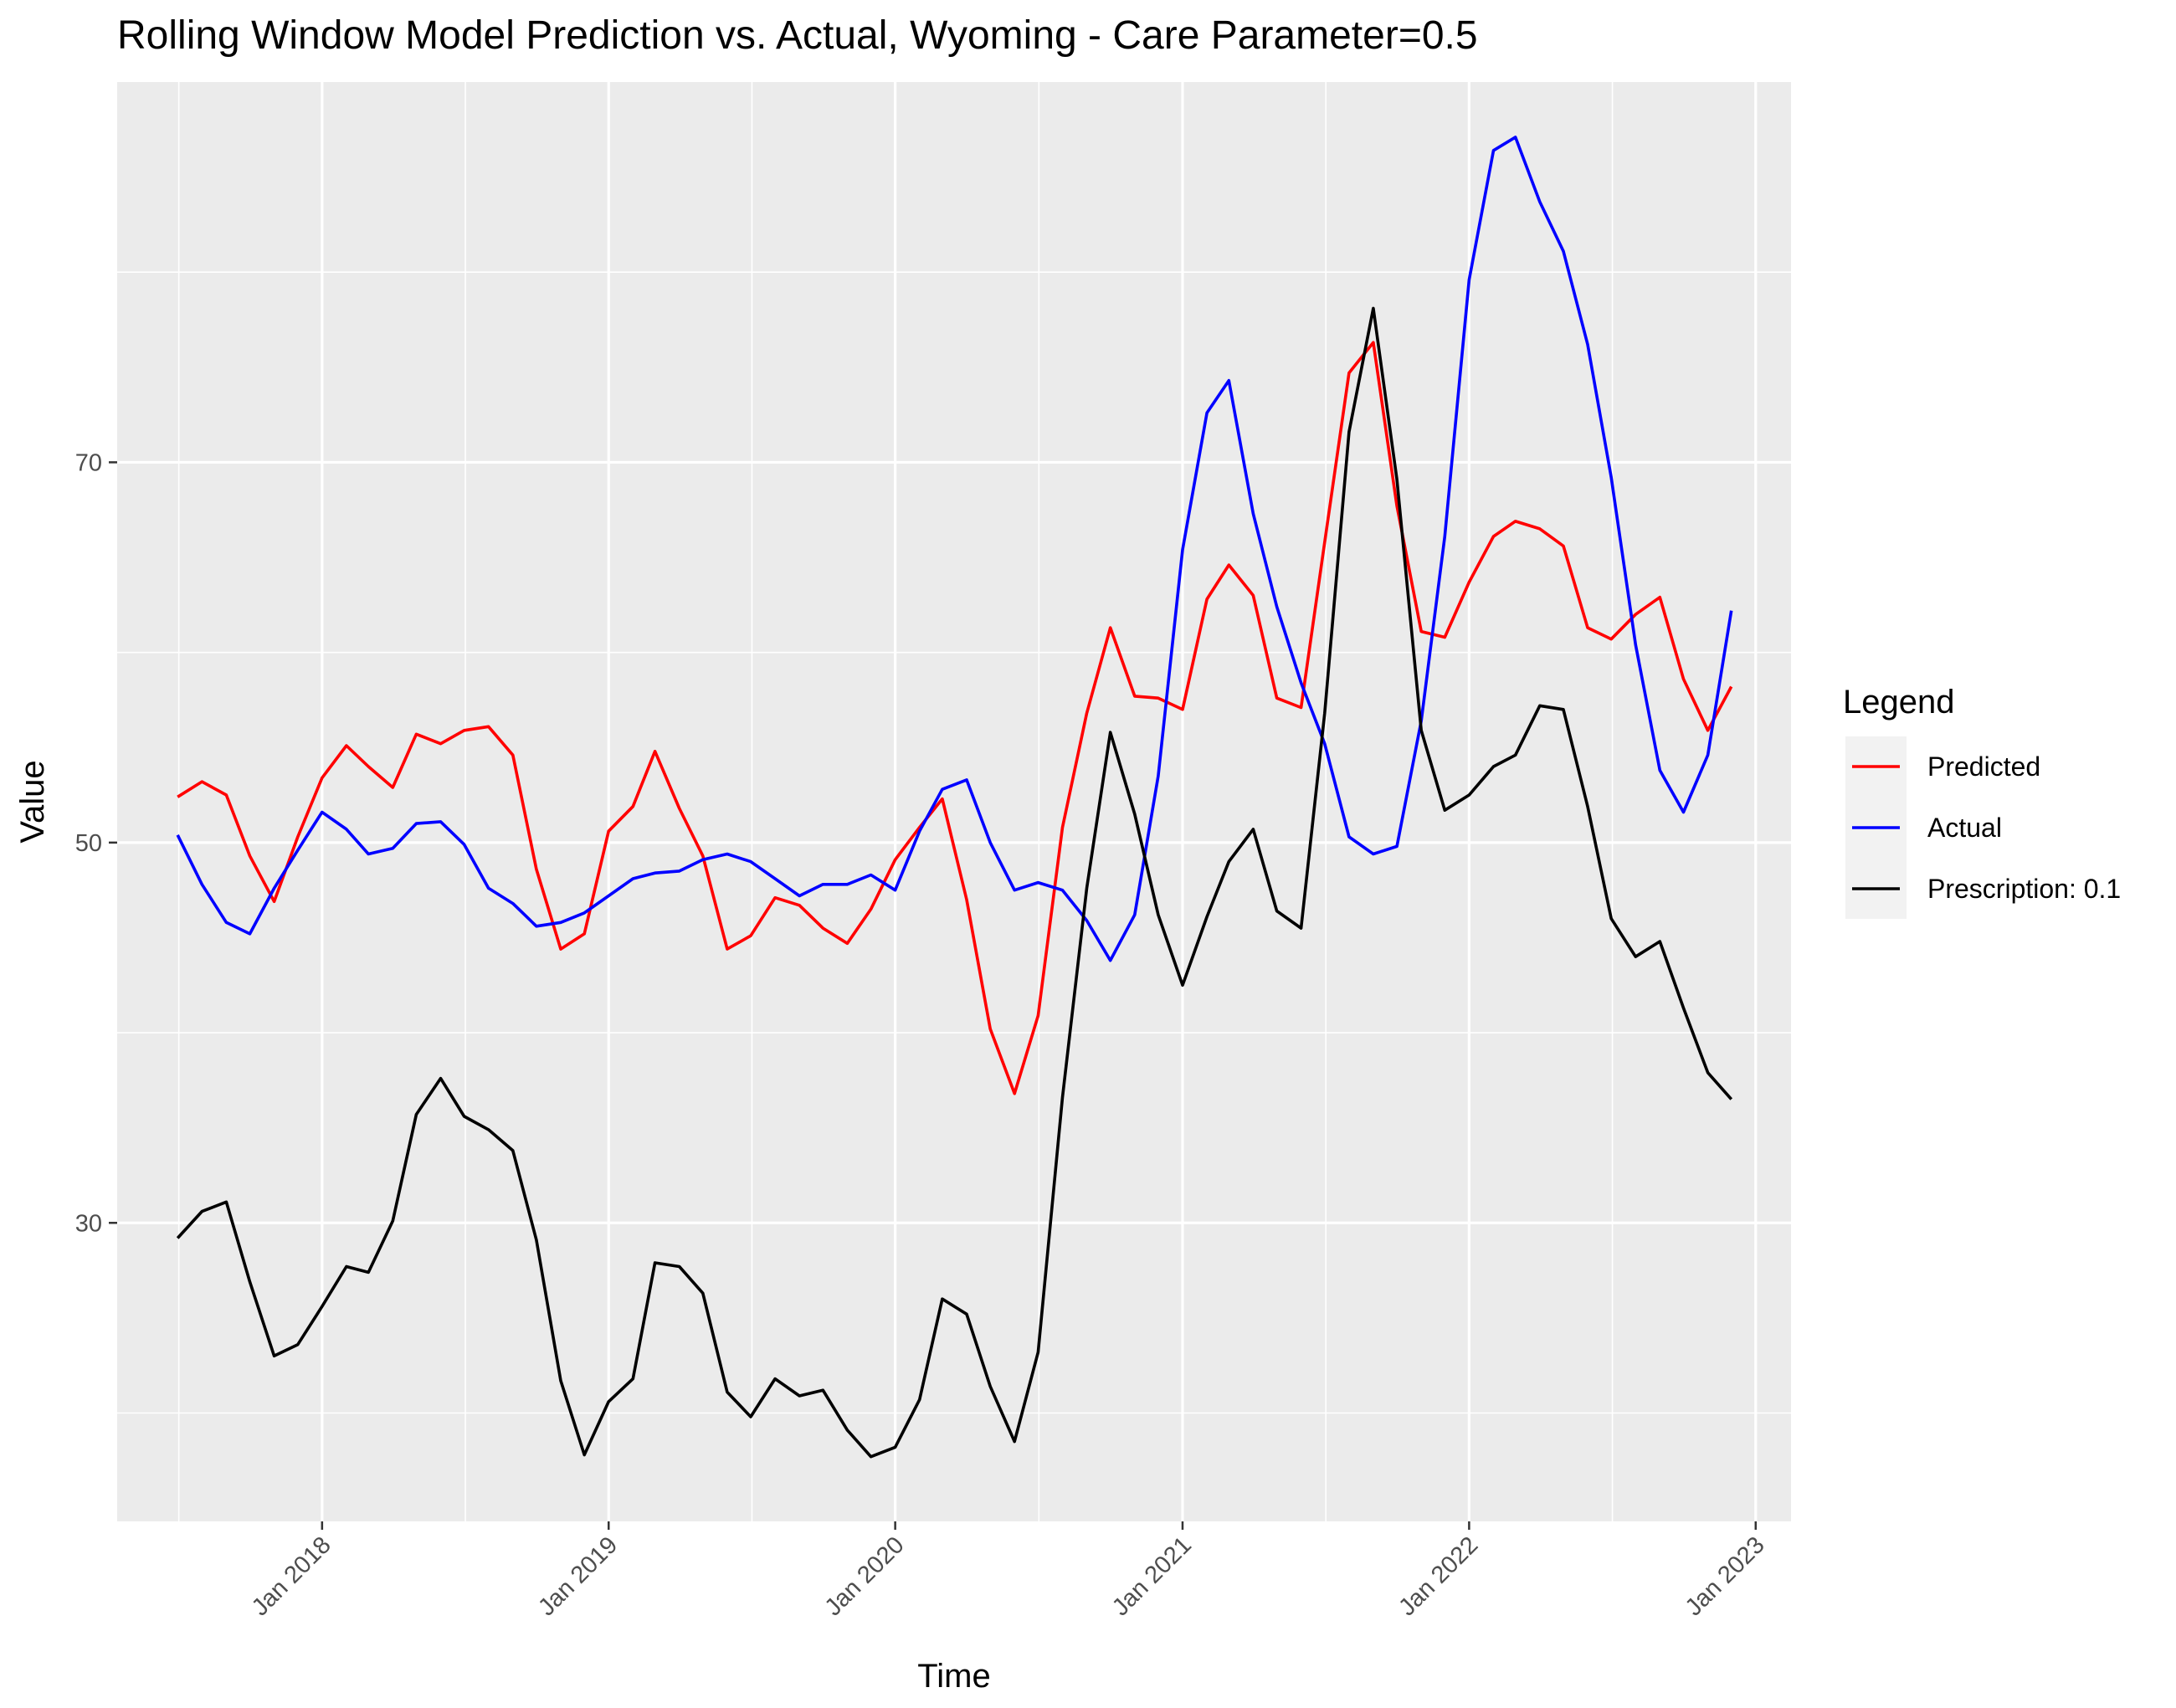 The width and height of the screenshot is (2176, 1708). What do you see at coordinates (1438, 1576) in the screenshot?
I see `x-tick-label: Jan 2022` at bounding box center [1438, 1576].